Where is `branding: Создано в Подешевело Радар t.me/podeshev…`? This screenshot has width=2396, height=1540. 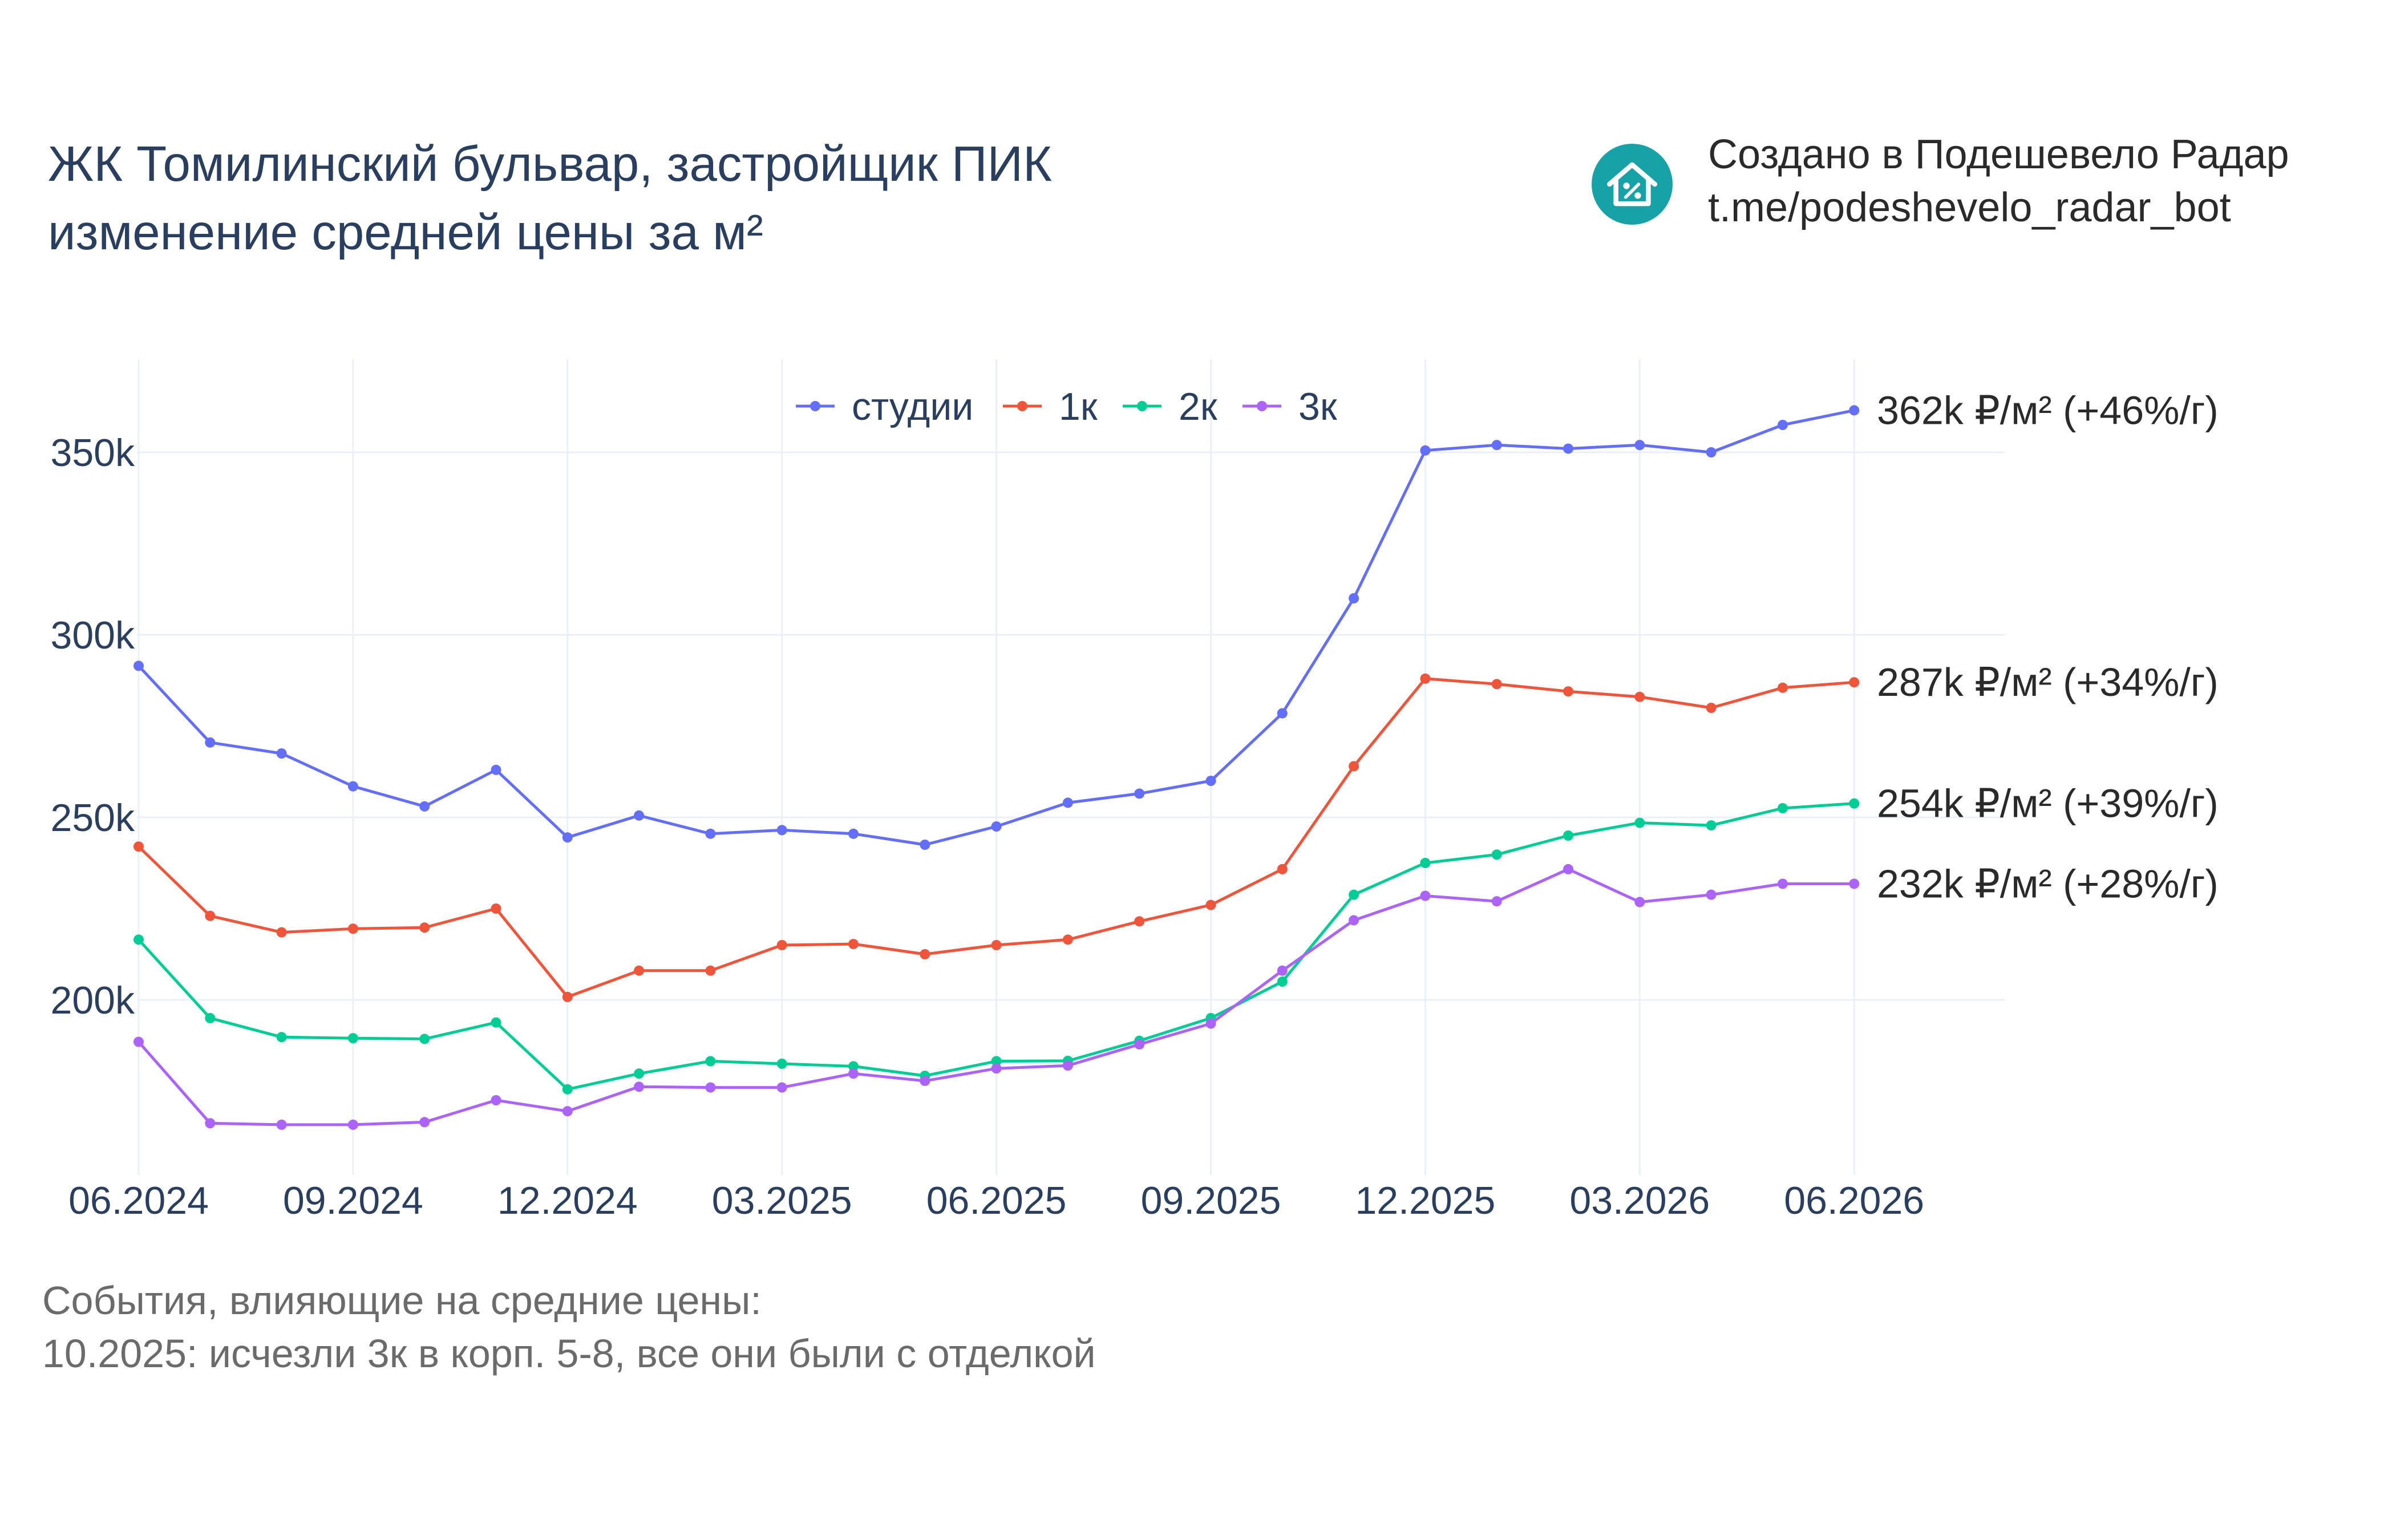 branding: Создано в Подешевело Радар t.me/podeshev… is located at coordinates (1962, 185).